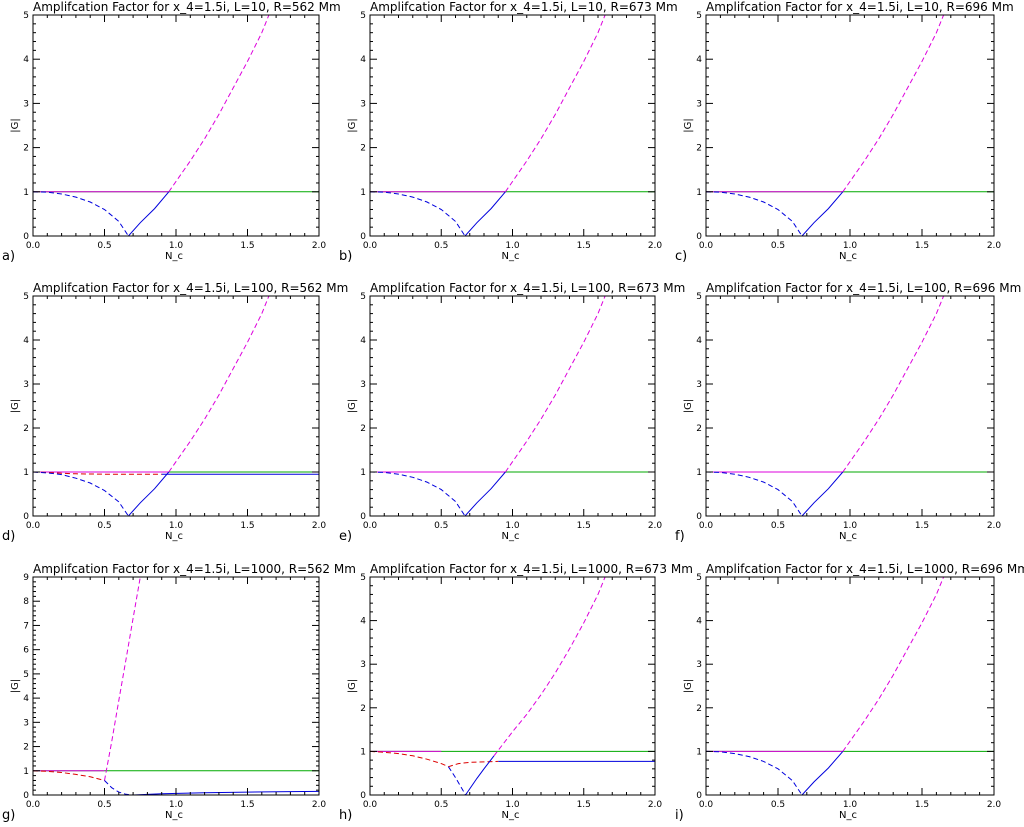  I want to click on y-tick-label: 9, so click(26, 578).